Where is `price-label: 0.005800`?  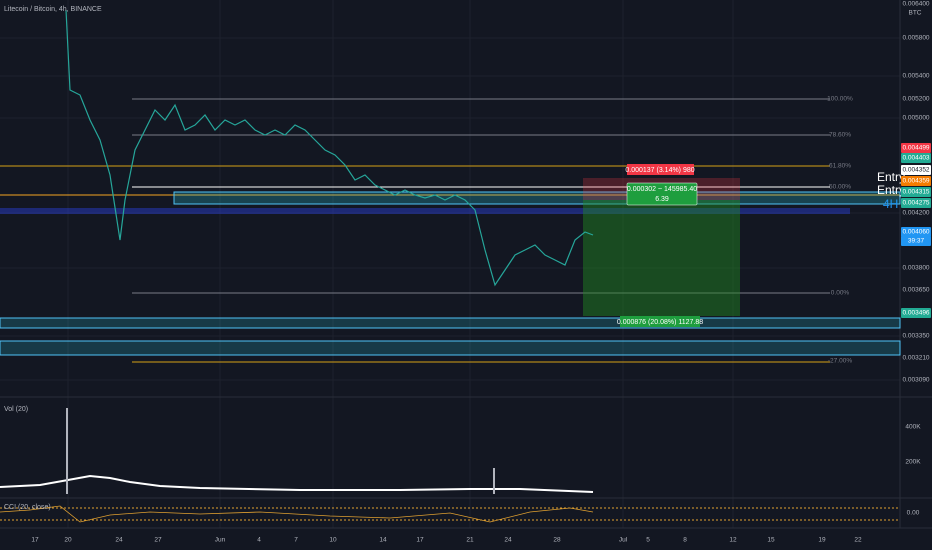
price-label: 0.005800 is located at coordinates (915, 38).